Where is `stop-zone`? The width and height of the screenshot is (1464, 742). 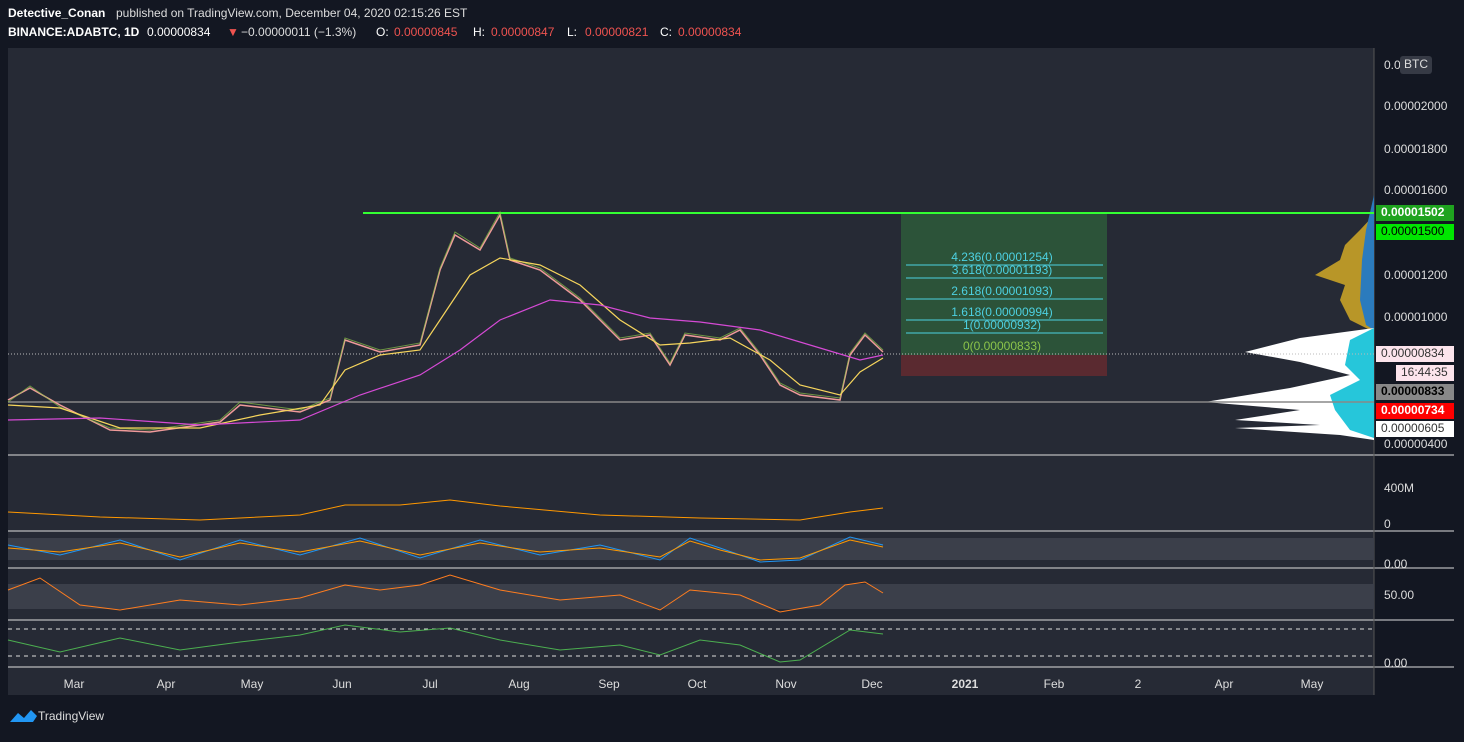 stop-zone is located at coordinates (1004, 365).